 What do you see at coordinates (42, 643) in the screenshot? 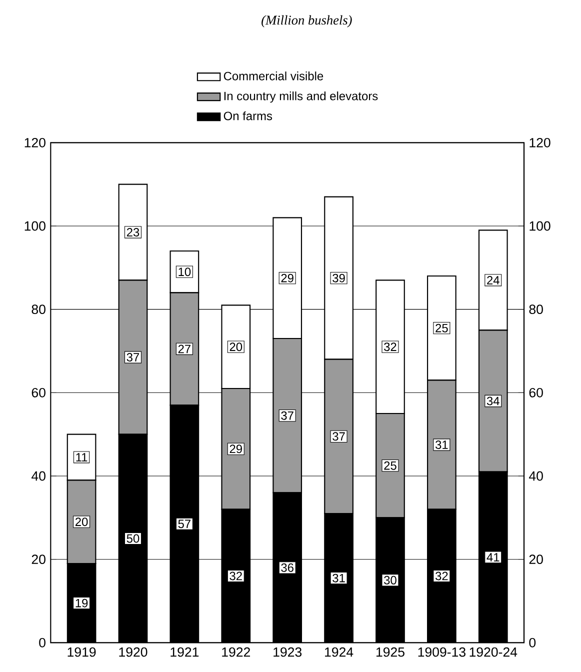
I see `y-tick-label: 0` at bounding box center [42, 643].